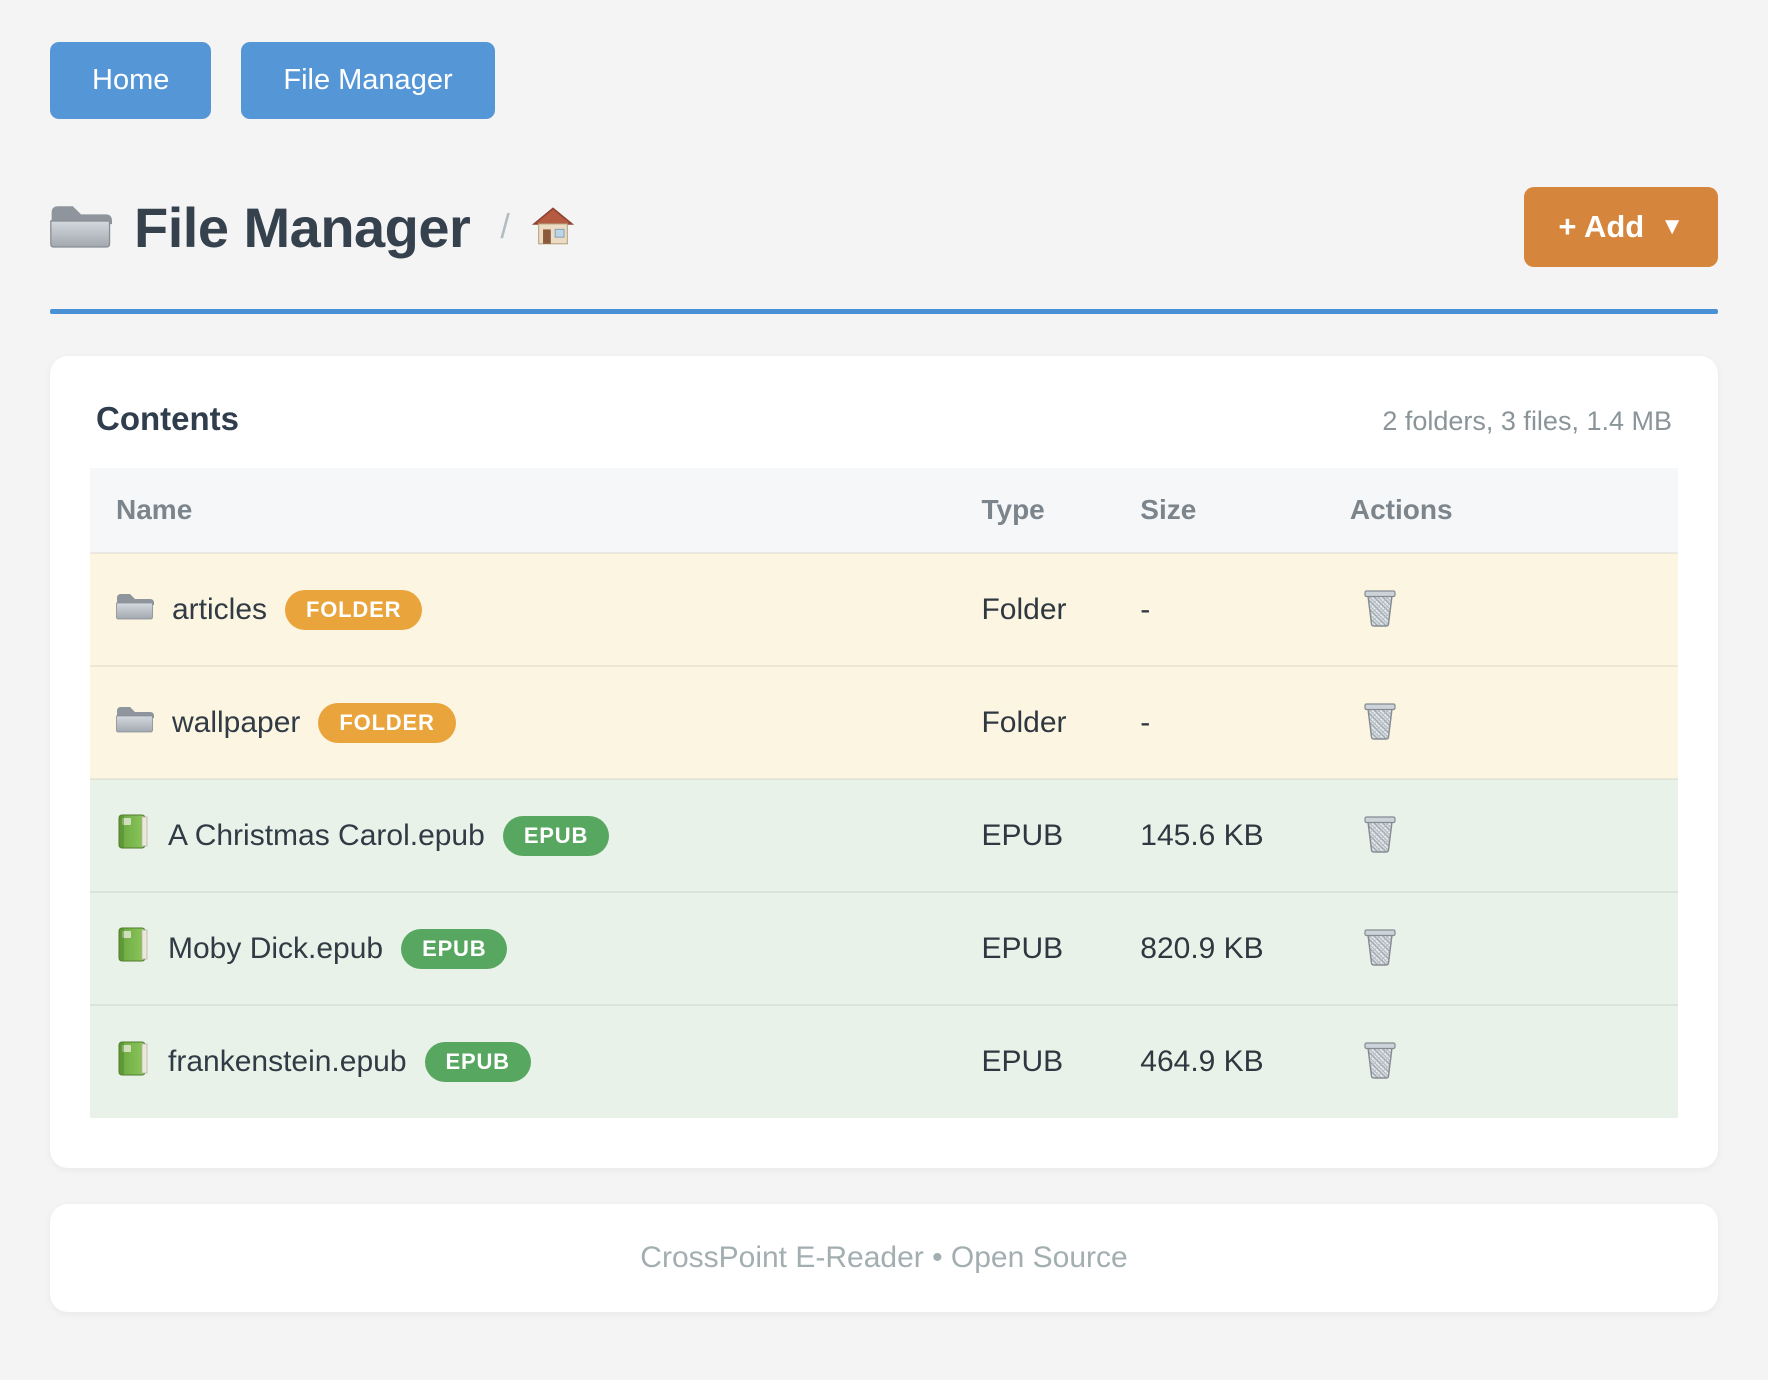  Describe the element at coordinates (553, 227) in the screenshot. I see `home-icon` at that location.